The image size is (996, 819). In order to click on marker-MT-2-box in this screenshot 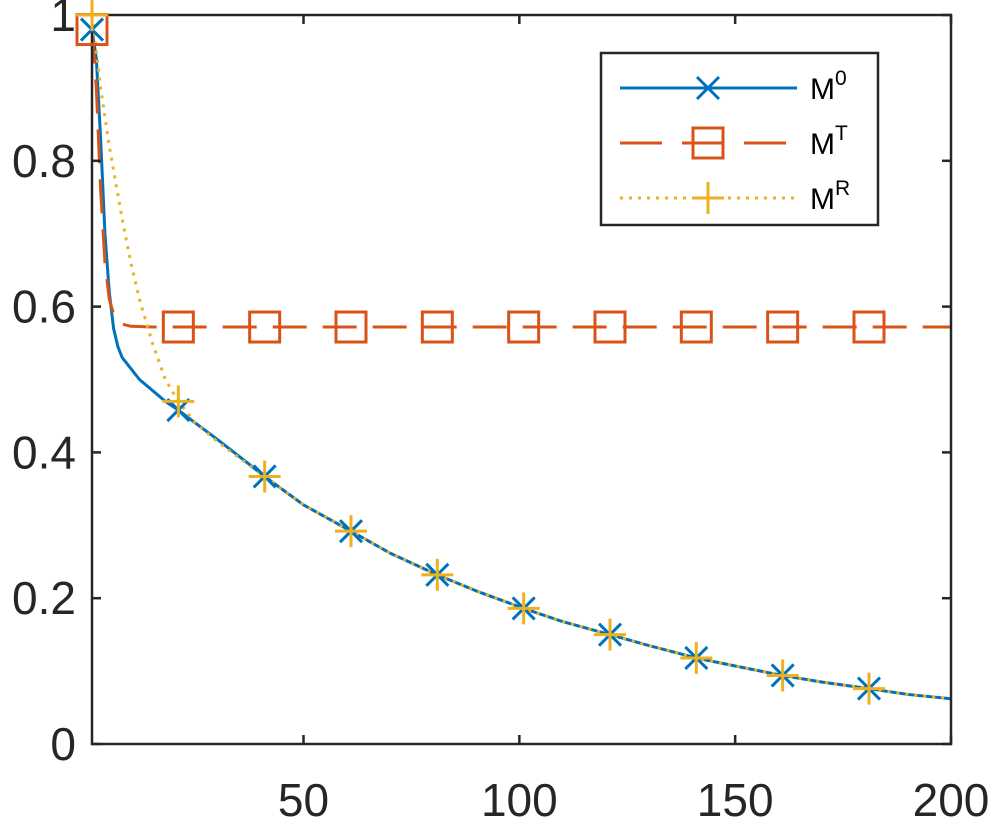, I will do `click(265, 327)`.